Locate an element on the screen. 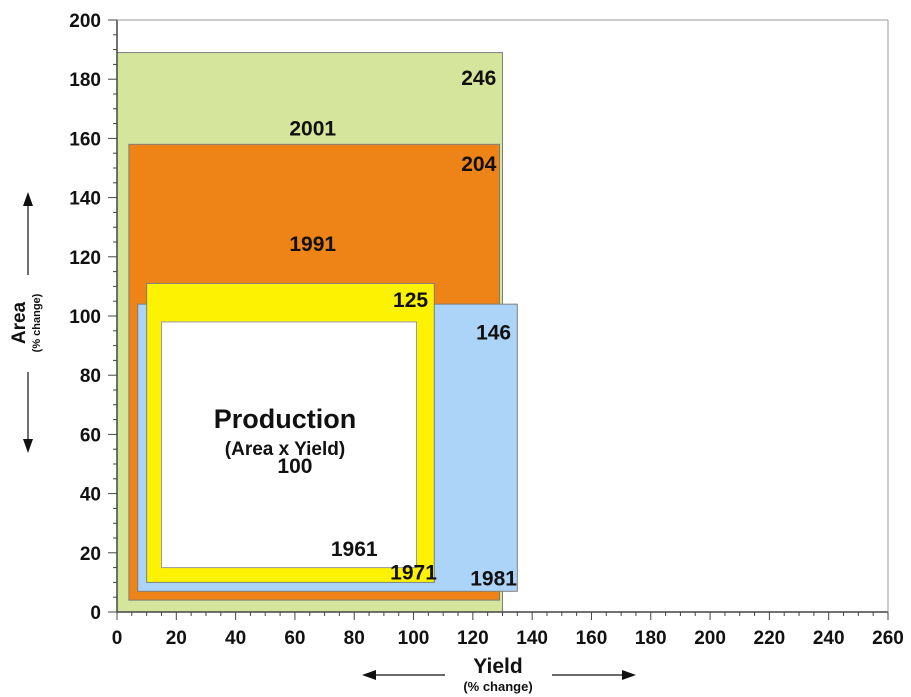 Image resolution: width=911 pixels, height=697 pixels. center-subtitle: (Area x Yield) is located at coordinates (285, 449).